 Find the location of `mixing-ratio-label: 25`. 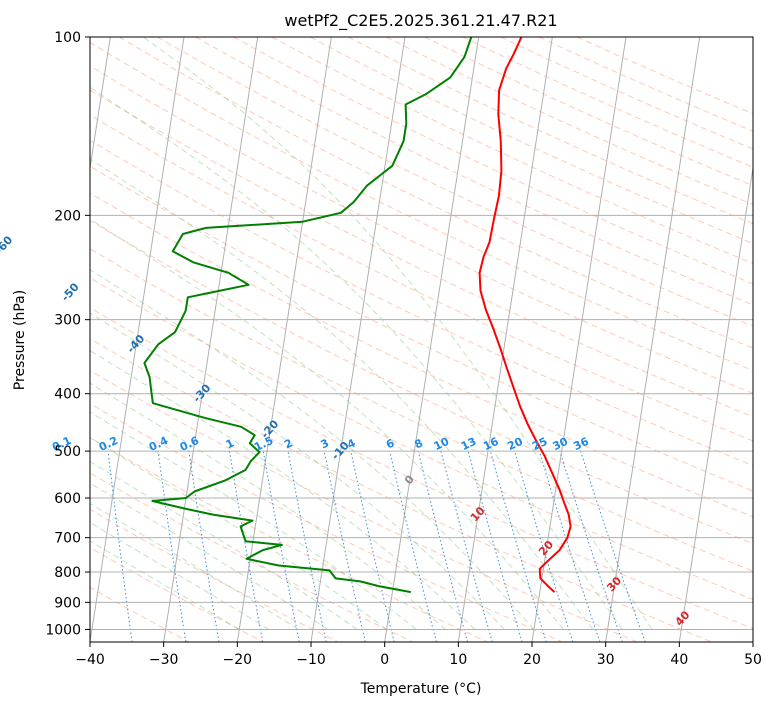

mixing-ratio-label: 25 is located at coordinates (539, 444).